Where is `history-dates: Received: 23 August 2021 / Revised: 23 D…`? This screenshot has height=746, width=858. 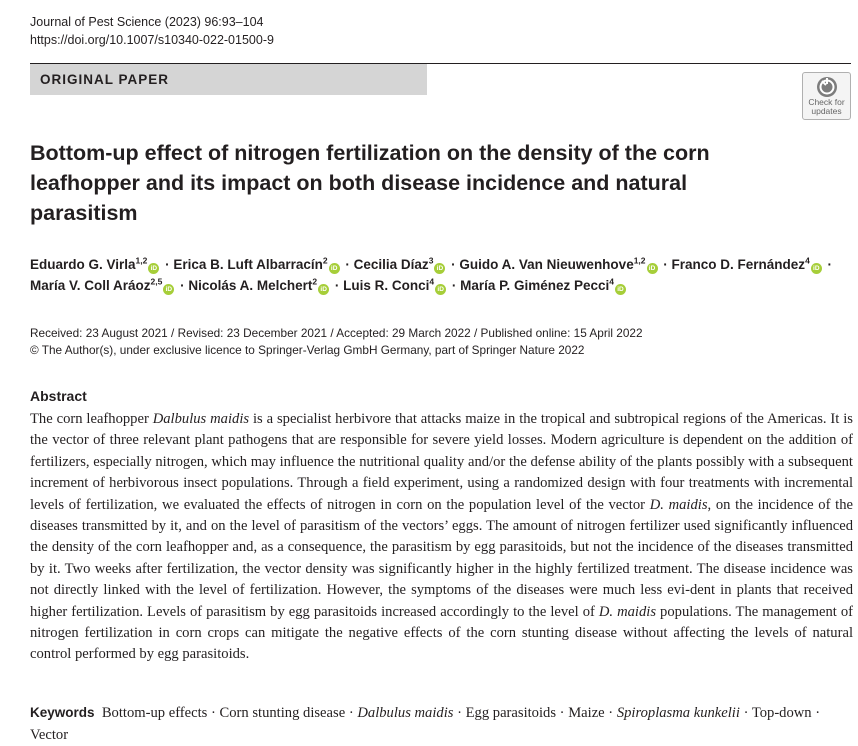
history-dates: Received: 23 August 2021 / Revised: 23 D… is located at coordinates (336, 333).